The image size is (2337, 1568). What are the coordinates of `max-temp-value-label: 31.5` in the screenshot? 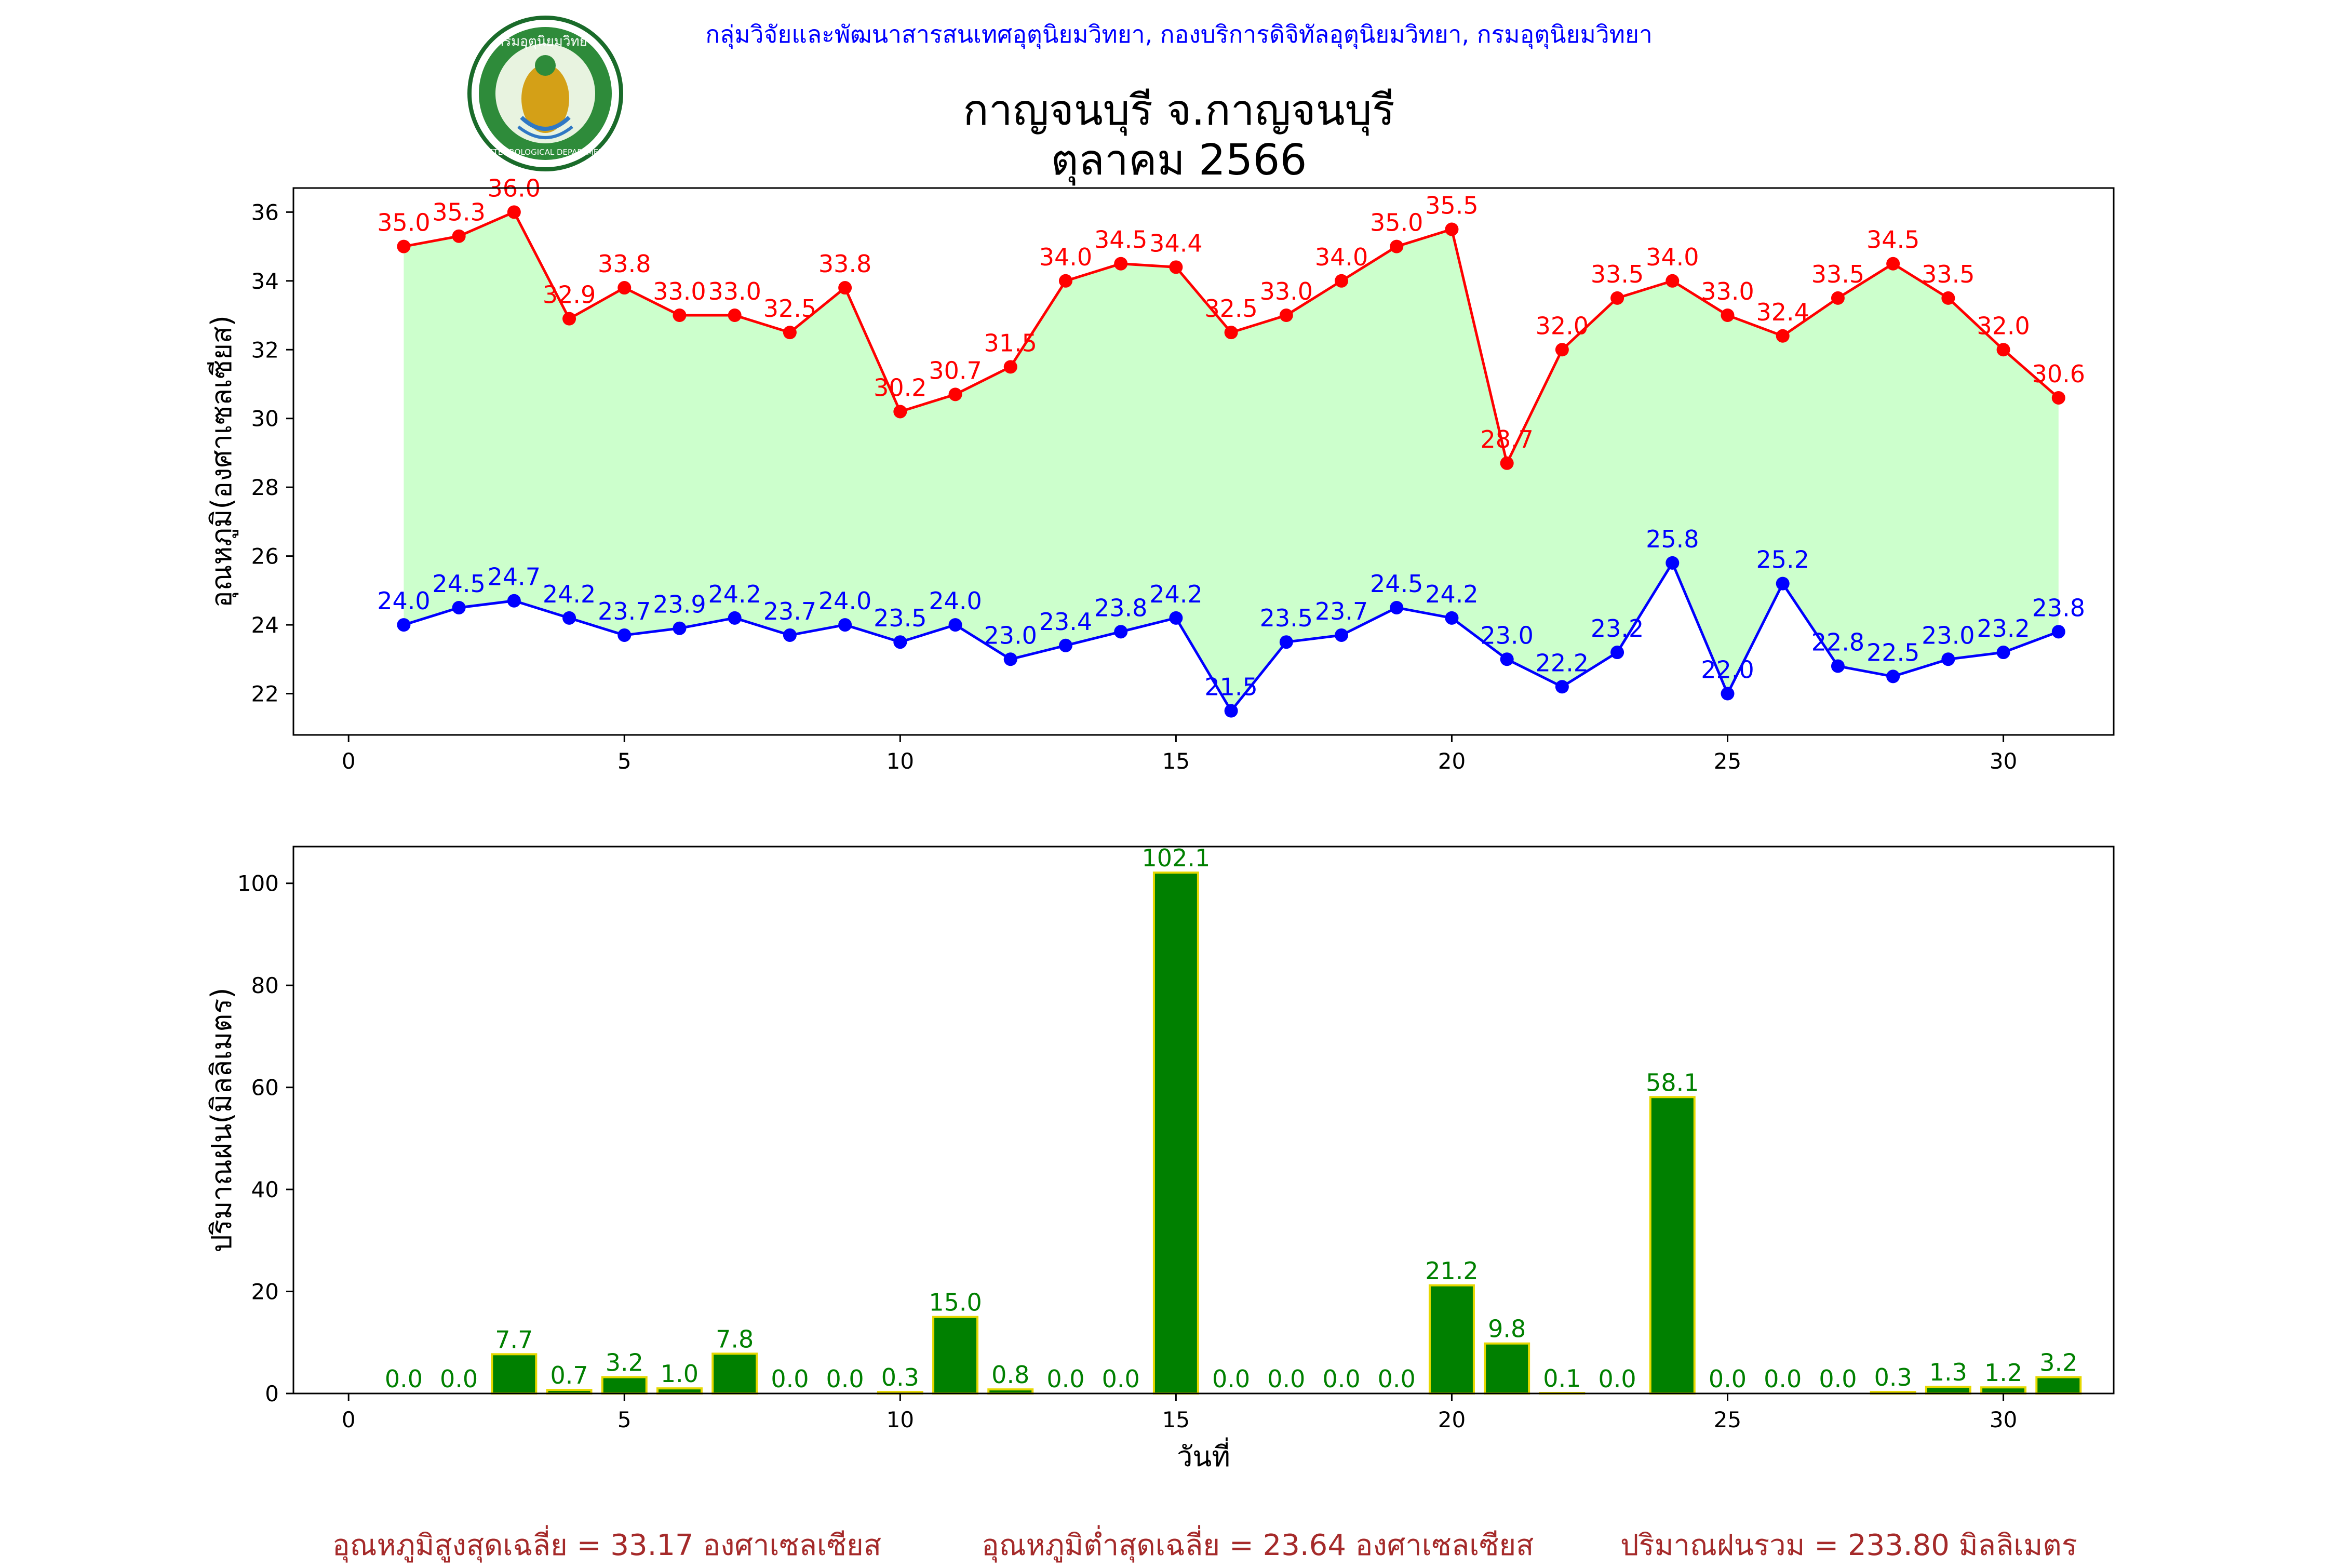 It's located at (1010, 343).